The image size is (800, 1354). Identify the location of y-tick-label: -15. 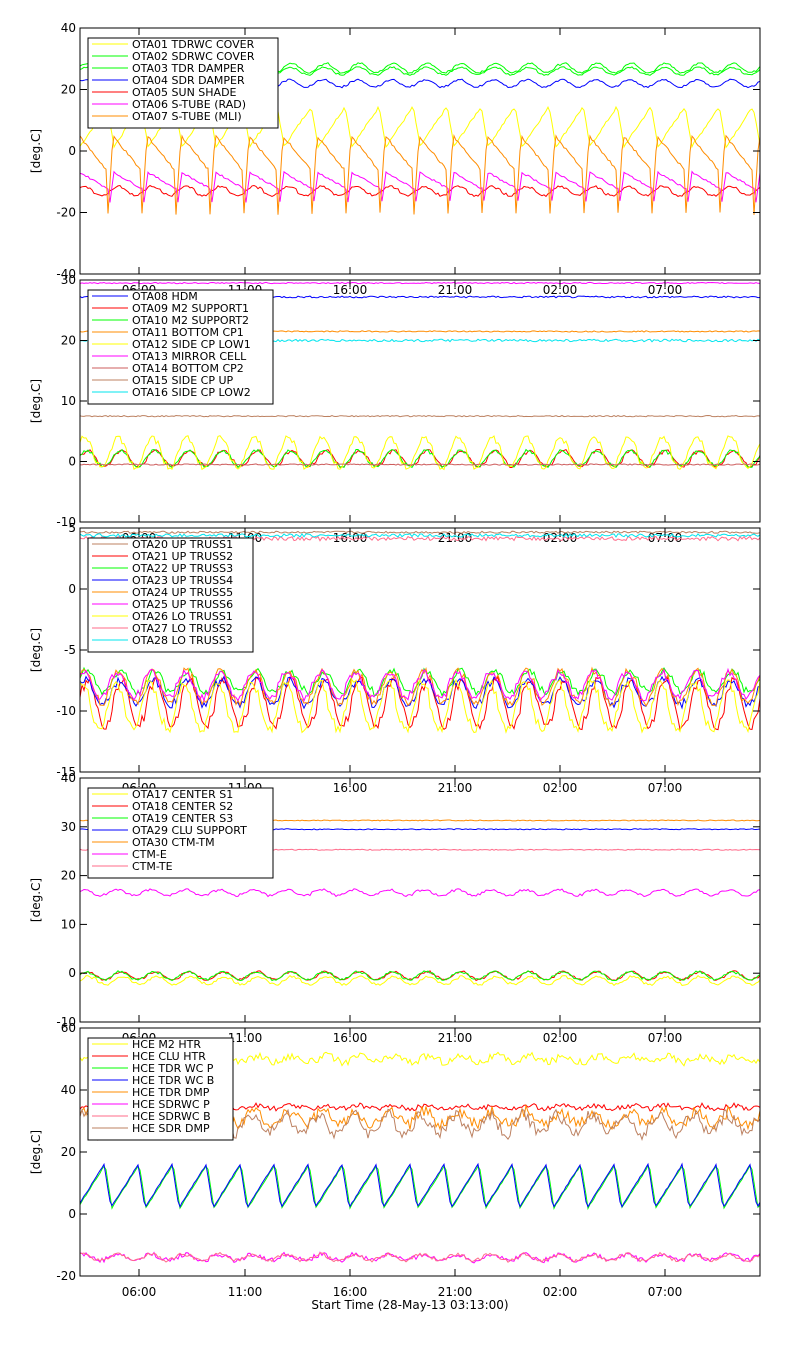
(66, 772).